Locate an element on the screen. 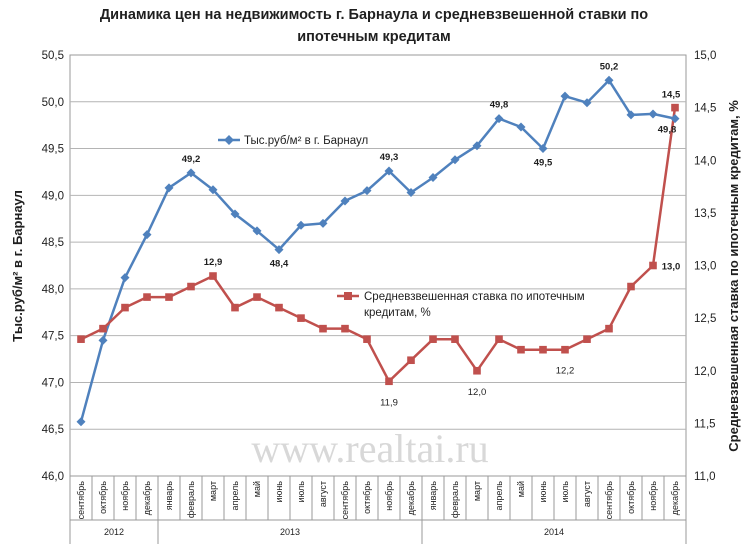  rate-data-label: 11,9 is located at coordinates (389, 402).